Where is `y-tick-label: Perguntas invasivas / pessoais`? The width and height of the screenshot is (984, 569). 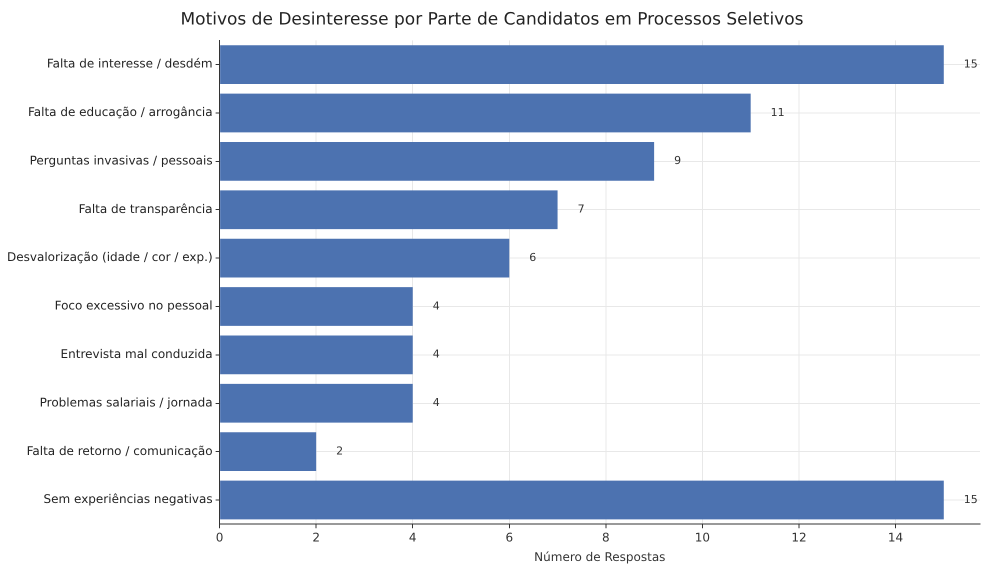
y-tick-label: Perguntas invasivas / pessoais is located at coordinates (121, 160).